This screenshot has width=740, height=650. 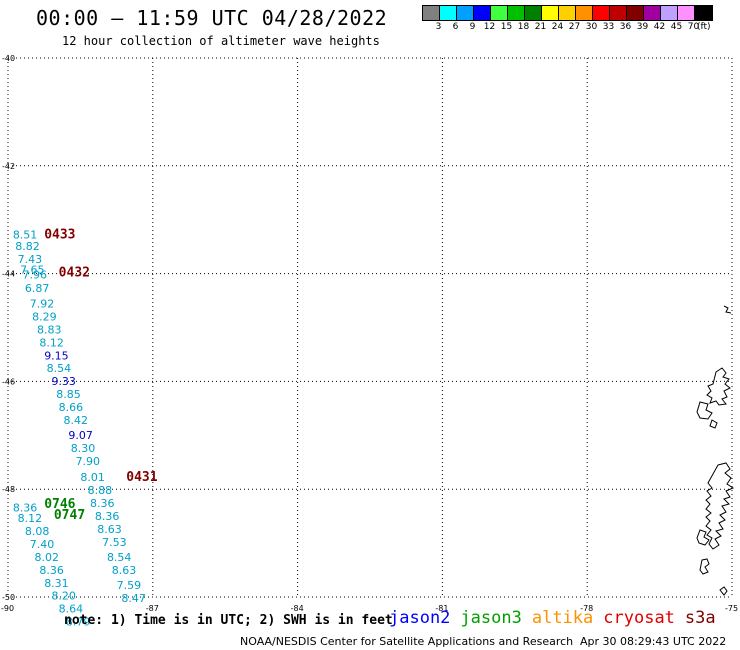 What do you see at coordinates (212, 18) in the screenshot?
I see `page-title: 00:00 – 11:59 UTC 04/28/2022` at bounding box center [212, 18].